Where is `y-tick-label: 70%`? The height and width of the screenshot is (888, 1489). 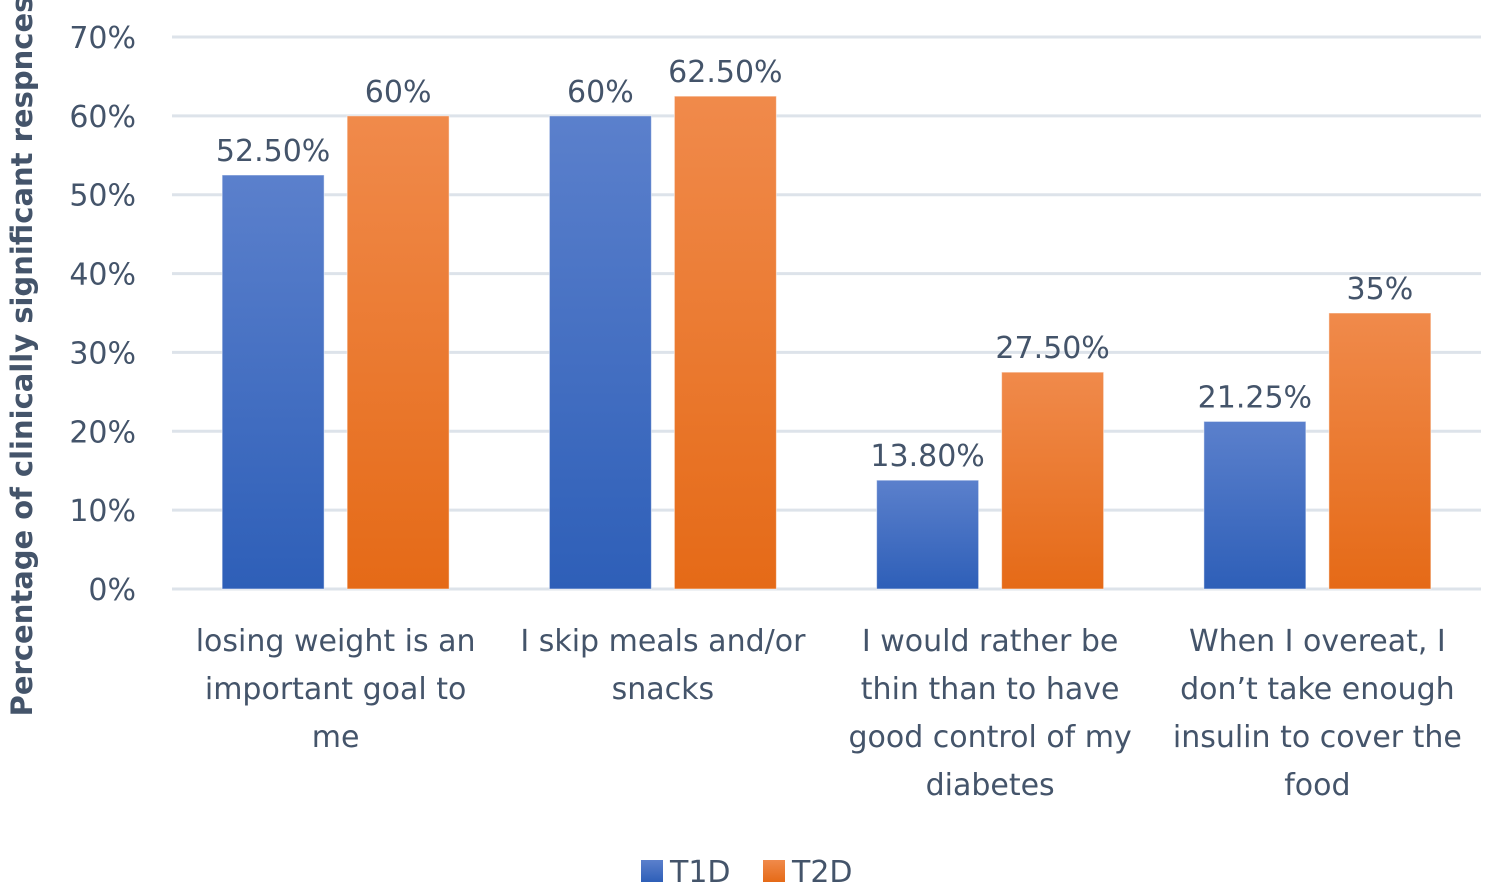 y-tick-label: 70% is located at coordinates (102, 38).